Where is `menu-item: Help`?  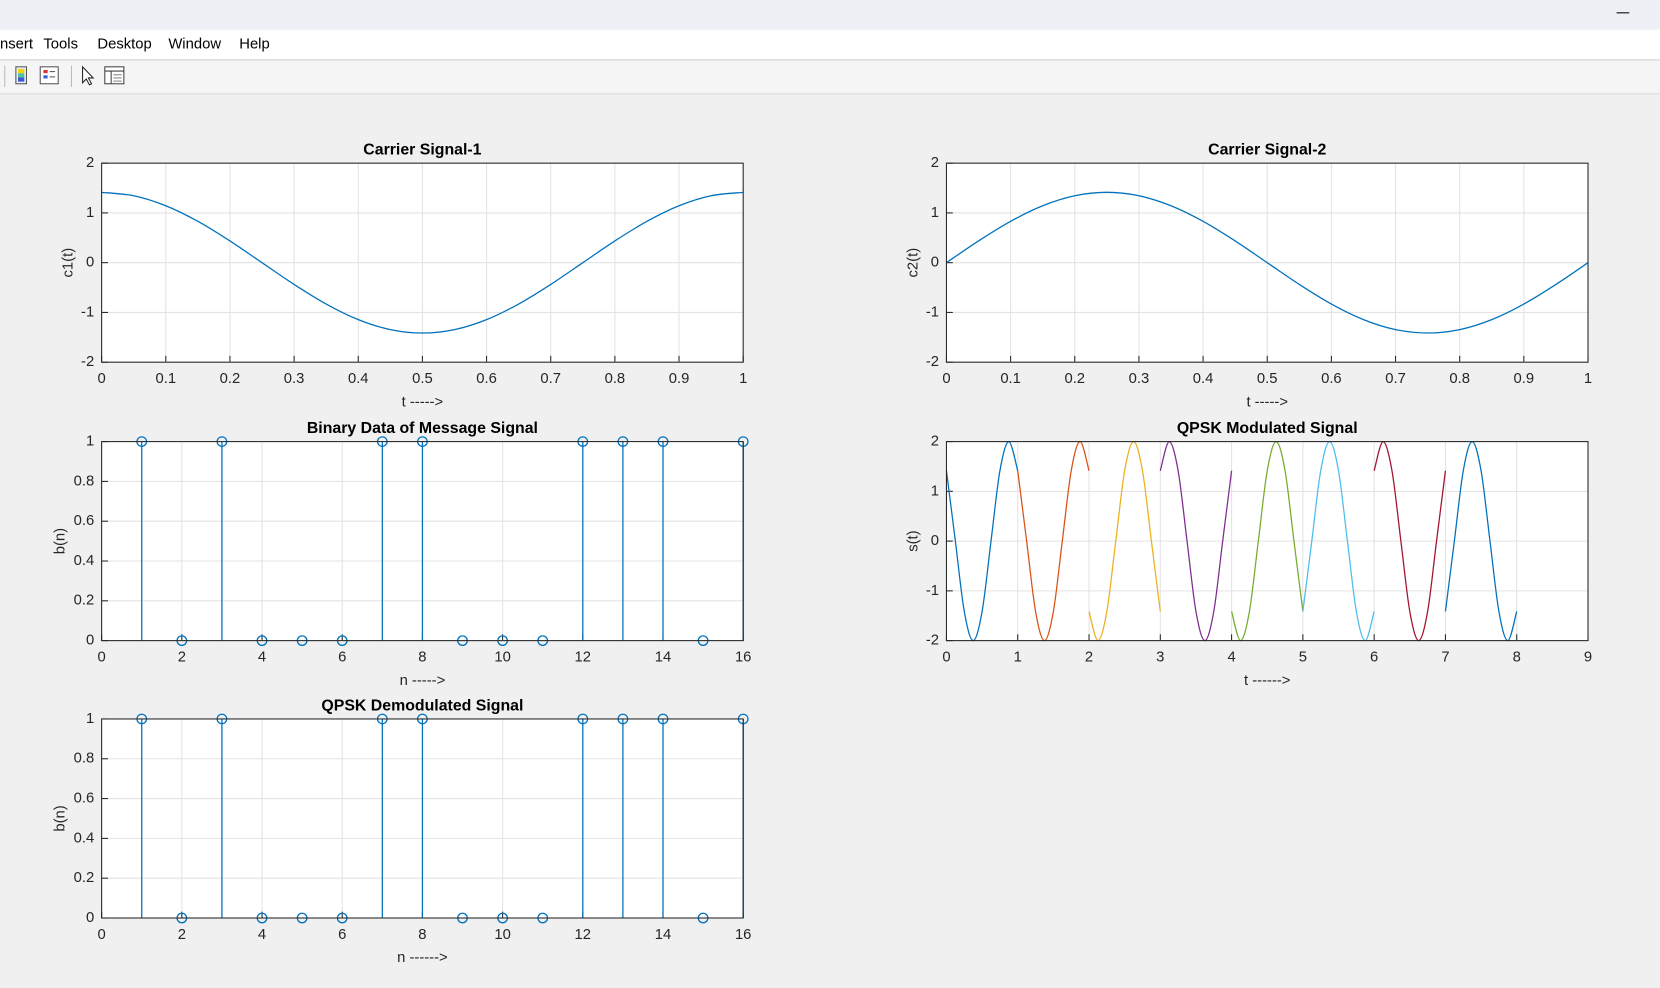 menu-item: Help is located at coordinates (254, 45).